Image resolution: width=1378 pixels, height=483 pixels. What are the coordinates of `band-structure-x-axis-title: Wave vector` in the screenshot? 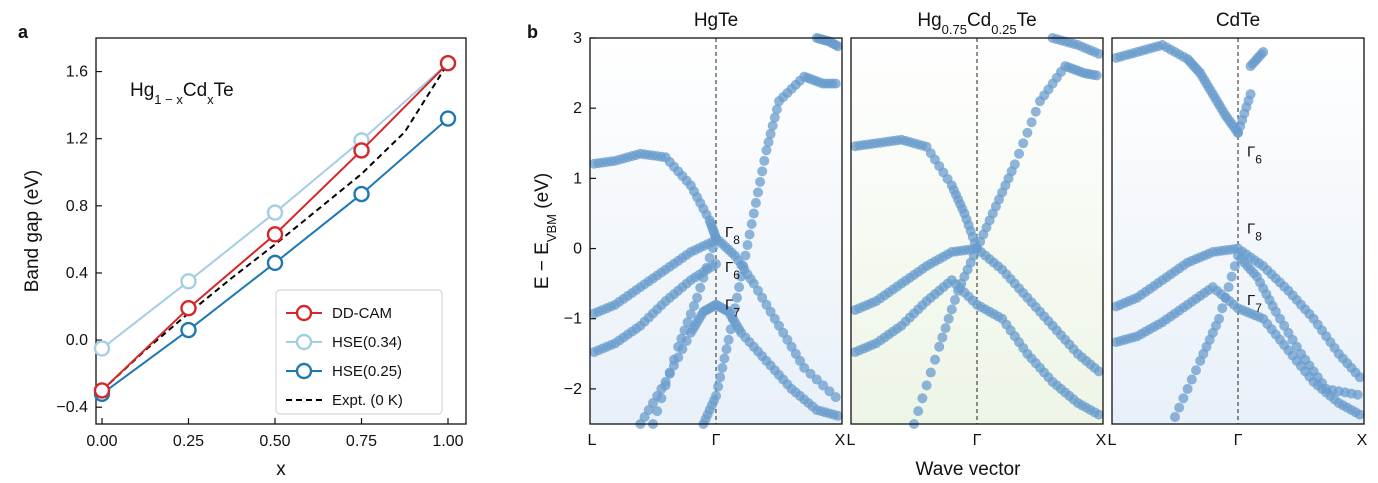 It's located at (969, 469).